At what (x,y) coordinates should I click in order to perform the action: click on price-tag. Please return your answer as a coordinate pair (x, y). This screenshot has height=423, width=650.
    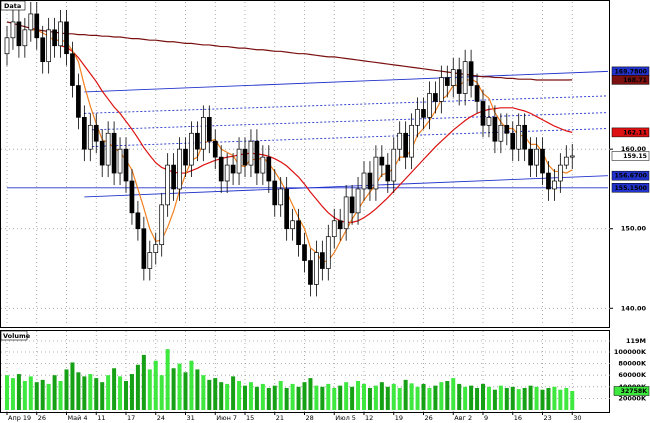
    Looking at the image, I should click on (630, 188).